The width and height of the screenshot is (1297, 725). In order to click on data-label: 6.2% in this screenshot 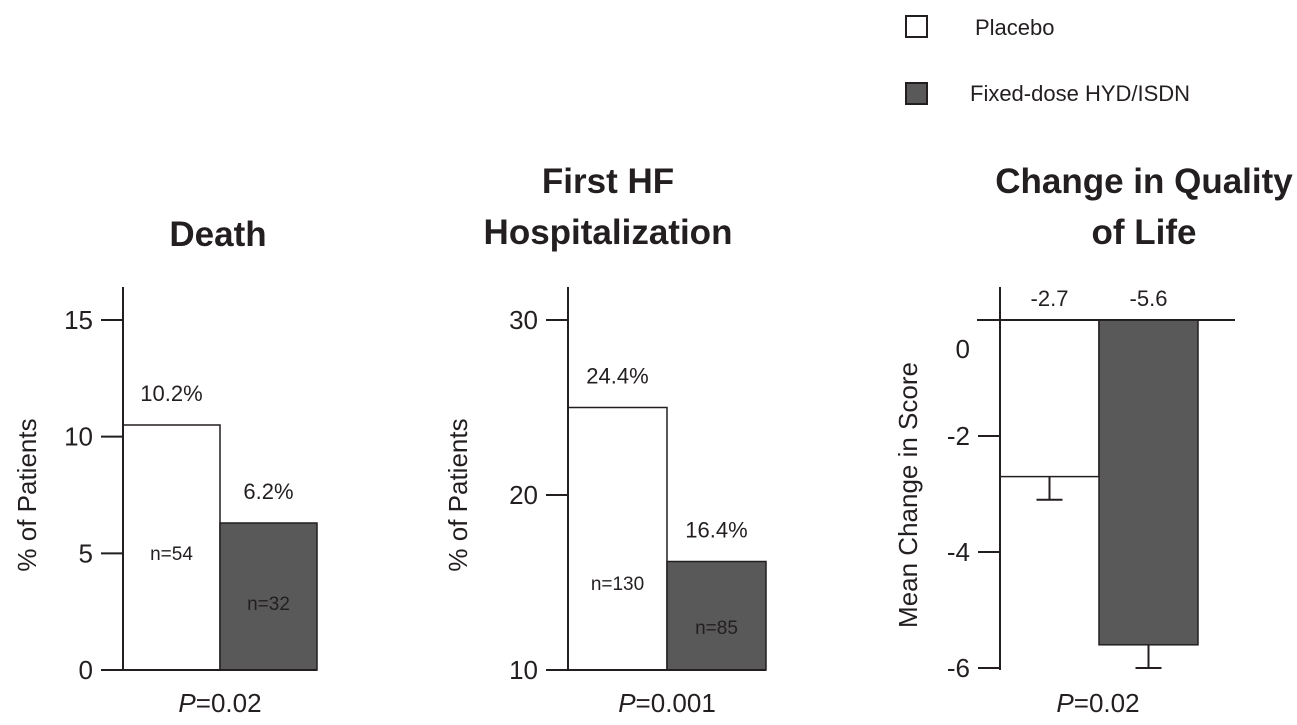, I will do `click(268, 491)`.